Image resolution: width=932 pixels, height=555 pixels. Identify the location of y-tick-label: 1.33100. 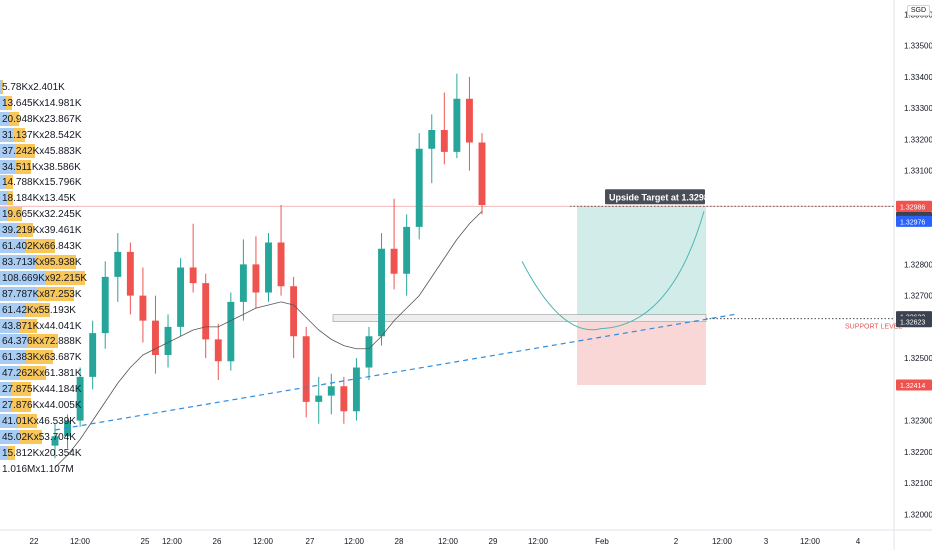
(918, 171).